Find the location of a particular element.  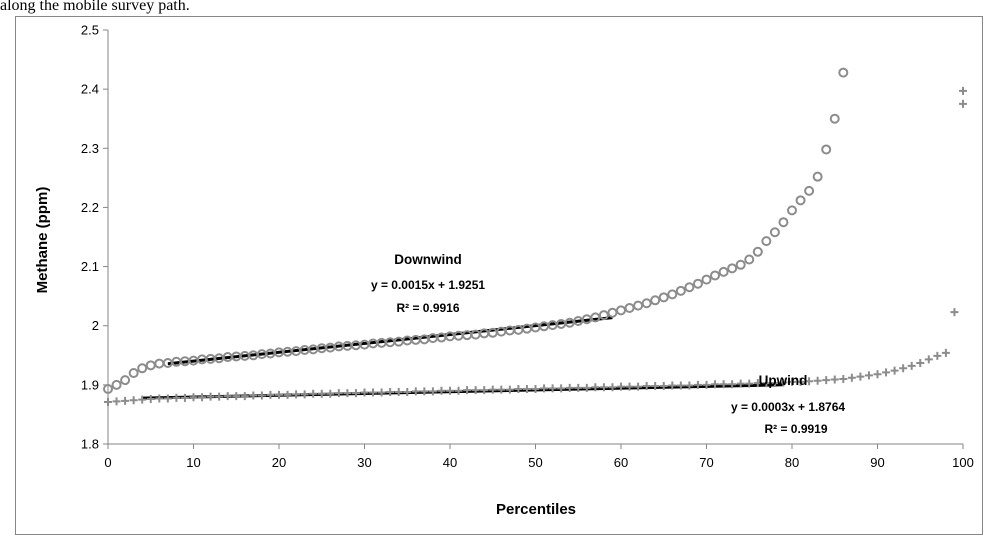

y-tick-label: 2.4 is located at coordinates (90, 89).